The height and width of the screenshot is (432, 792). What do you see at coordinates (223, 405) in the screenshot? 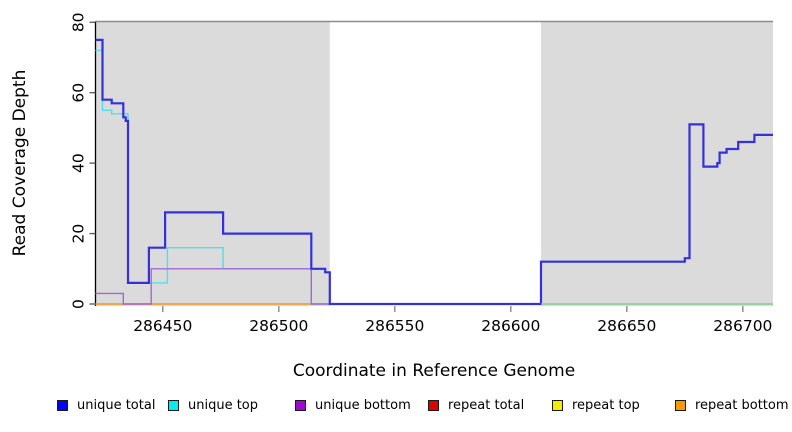
I see `legend-label-unique-top: unique top` at bounding box center [223, 405].